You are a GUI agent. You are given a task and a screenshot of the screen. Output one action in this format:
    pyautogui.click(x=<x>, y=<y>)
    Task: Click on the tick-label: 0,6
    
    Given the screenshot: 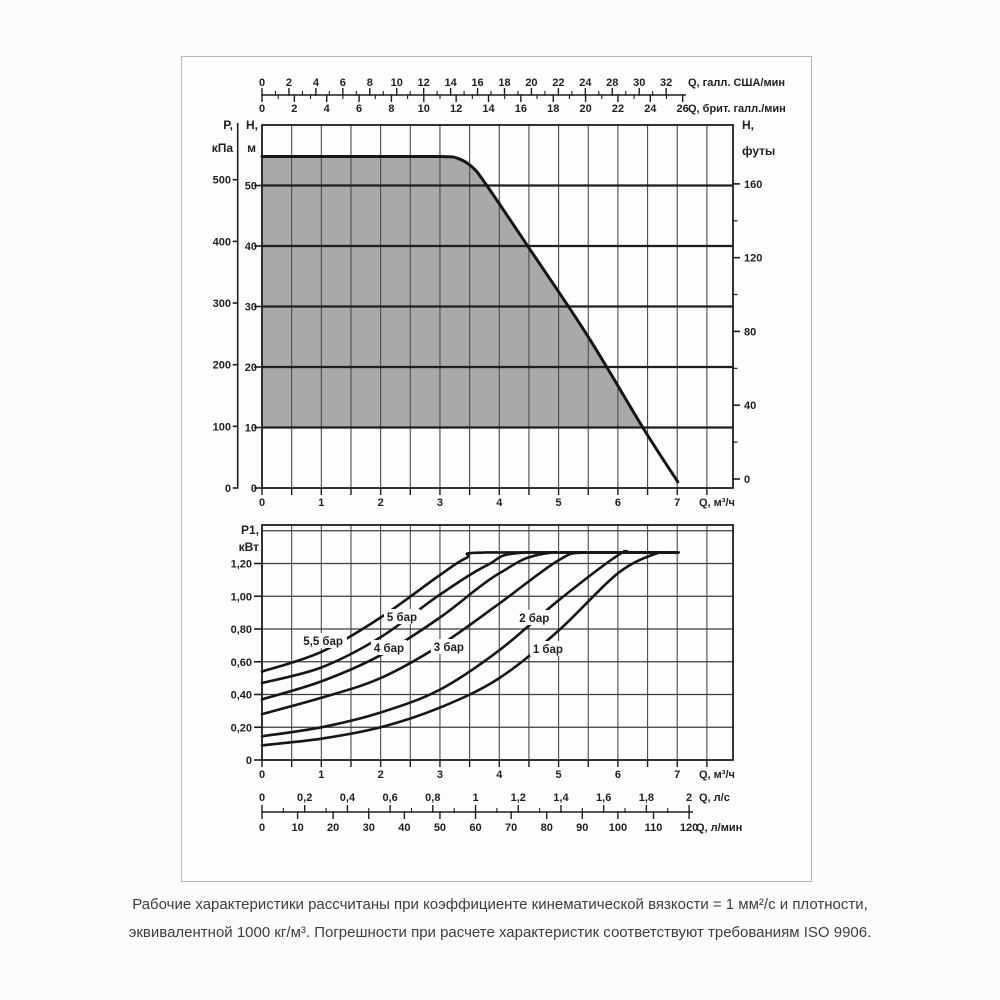 What is the action you would take?
    pyautogui.click(x=389, y=798)
    